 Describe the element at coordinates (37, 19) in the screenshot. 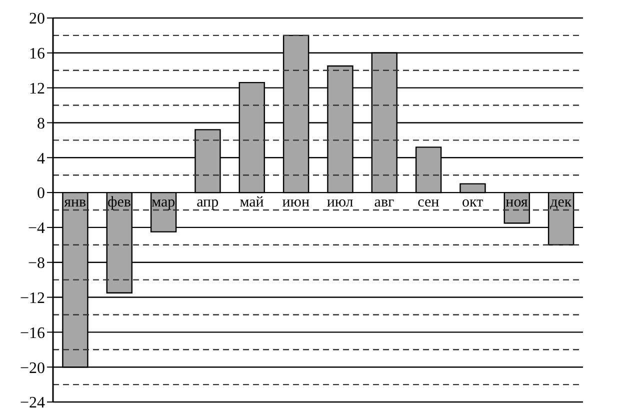

I see `y-tick-label: 20` at that location.